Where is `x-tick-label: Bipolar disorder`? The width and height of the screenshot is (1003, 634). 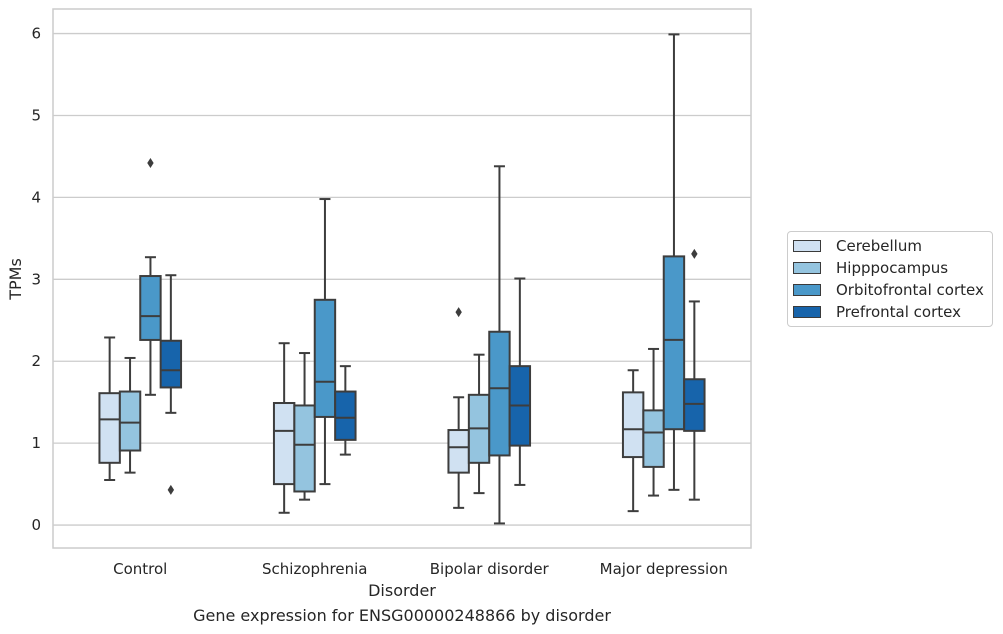
x-tick-label: Bipolar disorder is located at coordinates (490, 569).